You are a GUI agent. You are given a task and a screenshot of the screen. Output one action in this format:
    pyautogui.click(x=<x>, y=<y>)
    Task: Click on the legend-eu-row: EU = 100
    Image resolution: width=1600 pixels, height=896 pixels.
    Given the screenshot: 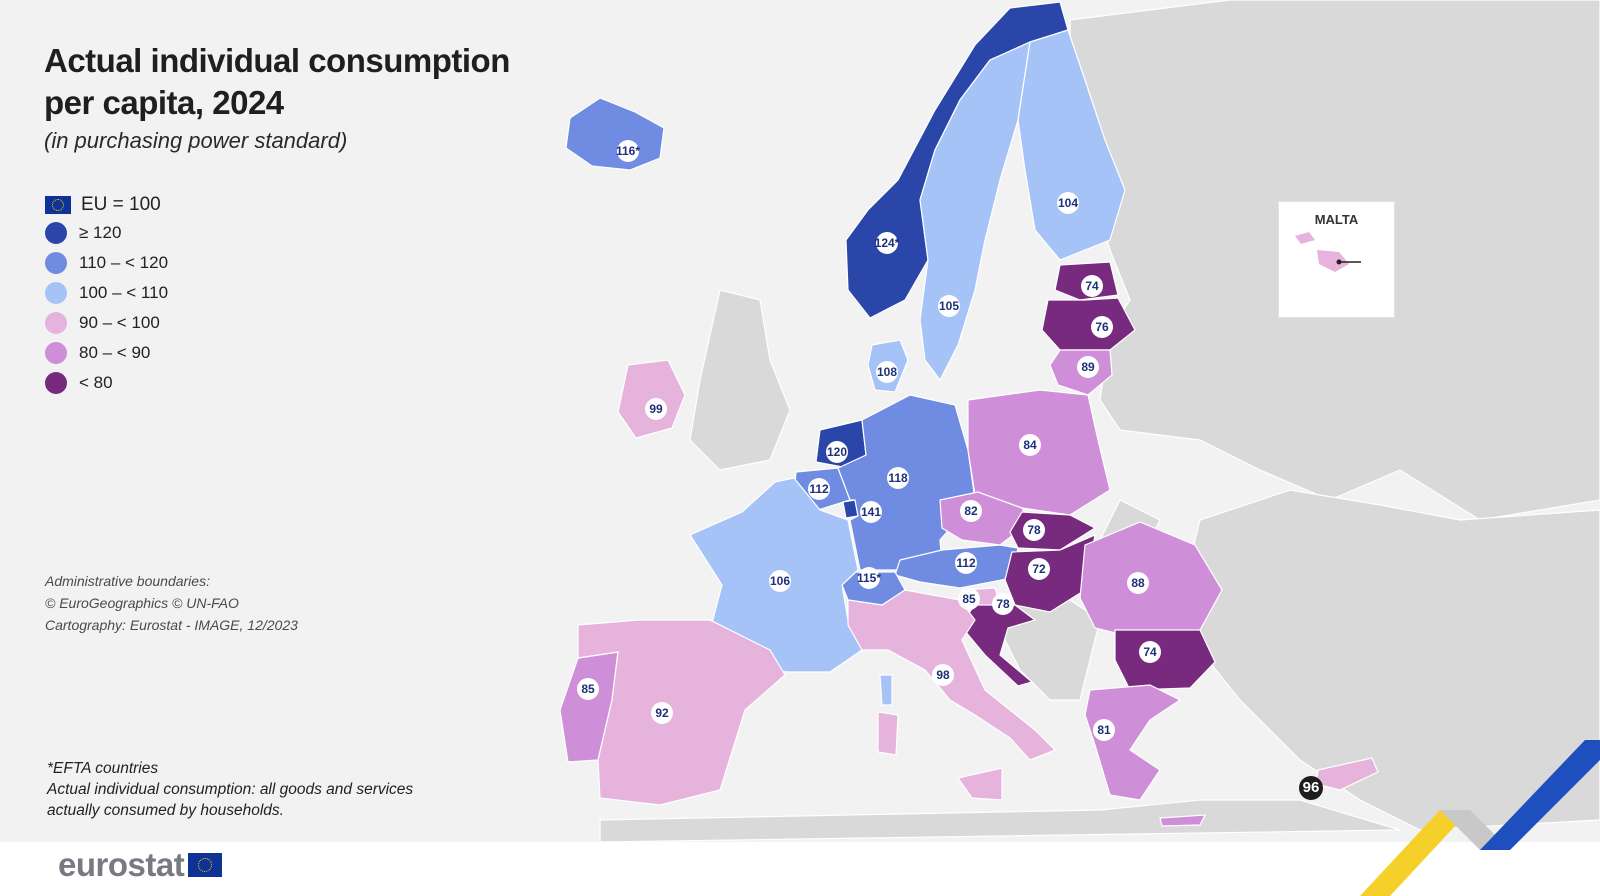 What is the action you would take?
    pyautogui.click(x=106, y=205)
    